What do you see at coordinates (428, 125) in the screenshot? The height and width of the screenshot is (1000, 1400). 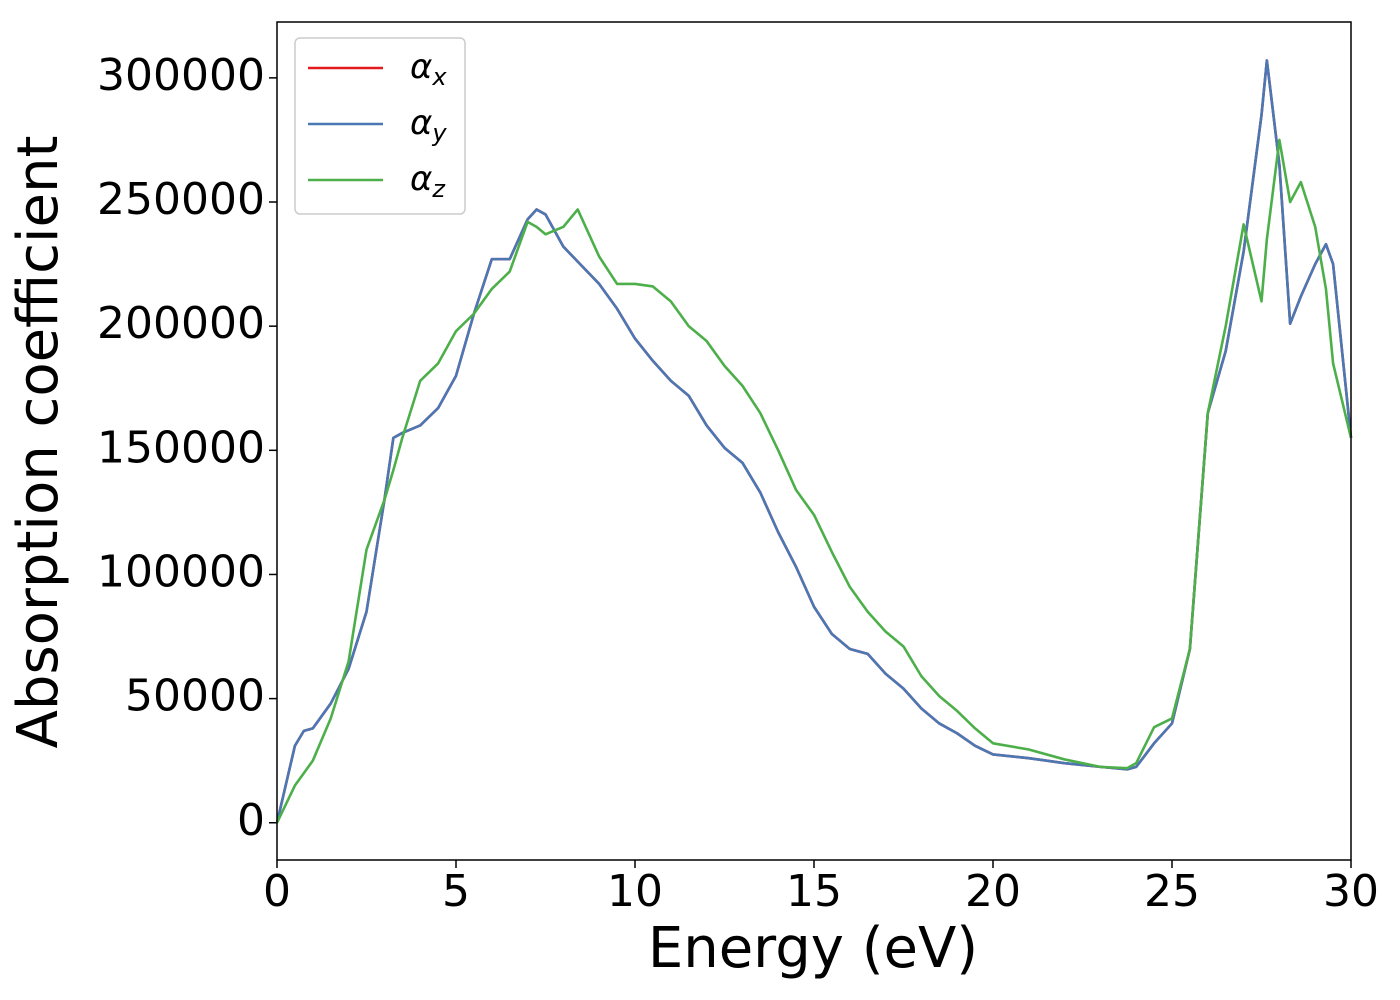 I see `legend-label: αy` at bounding box center [428, 125].